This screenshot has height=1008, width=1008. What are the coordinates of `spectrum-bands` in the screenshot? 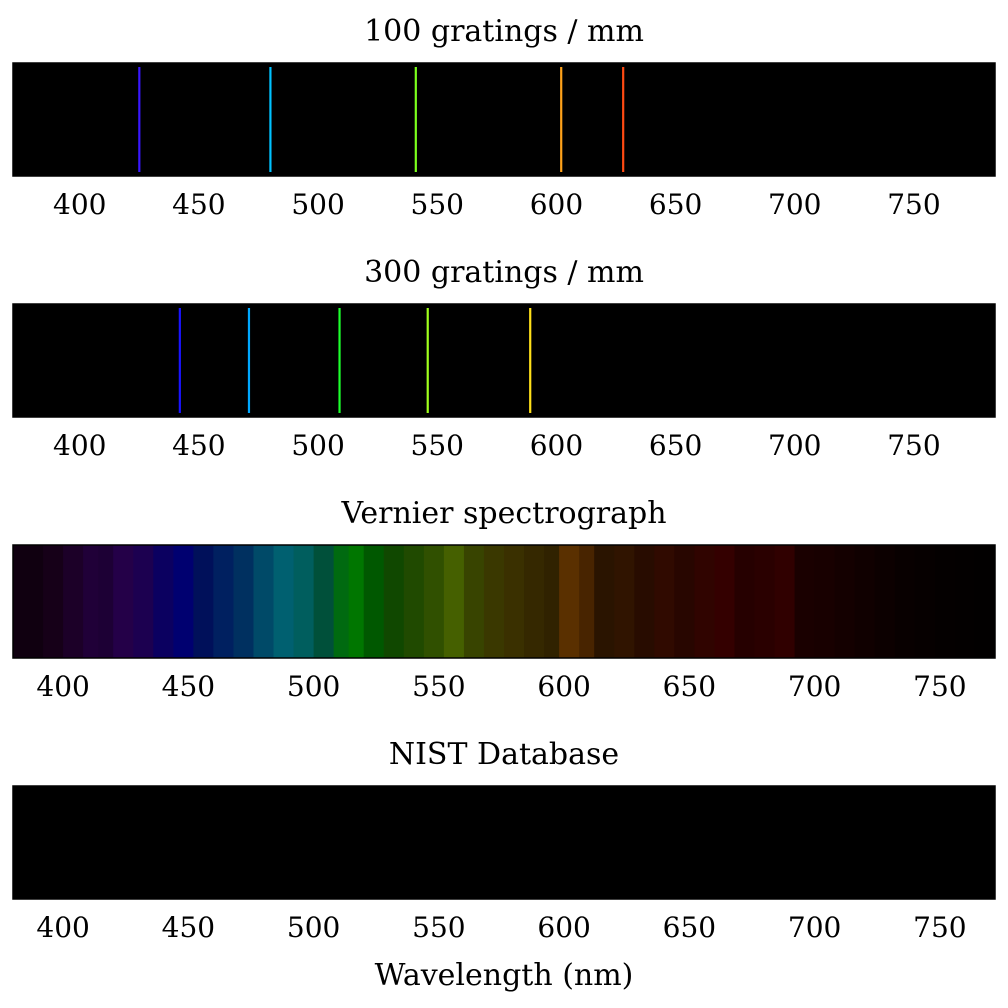 It's located at (504, 601).